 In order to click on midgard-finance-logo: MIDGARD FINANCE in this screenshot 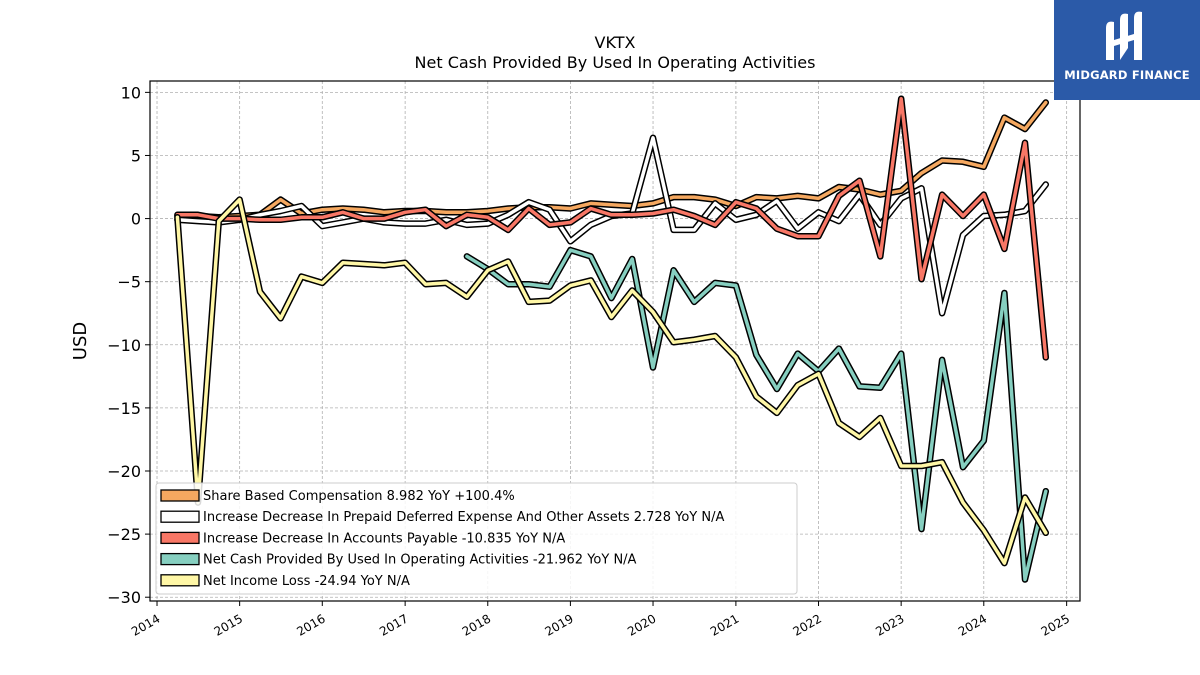, I will do `click(1127, 50)`.